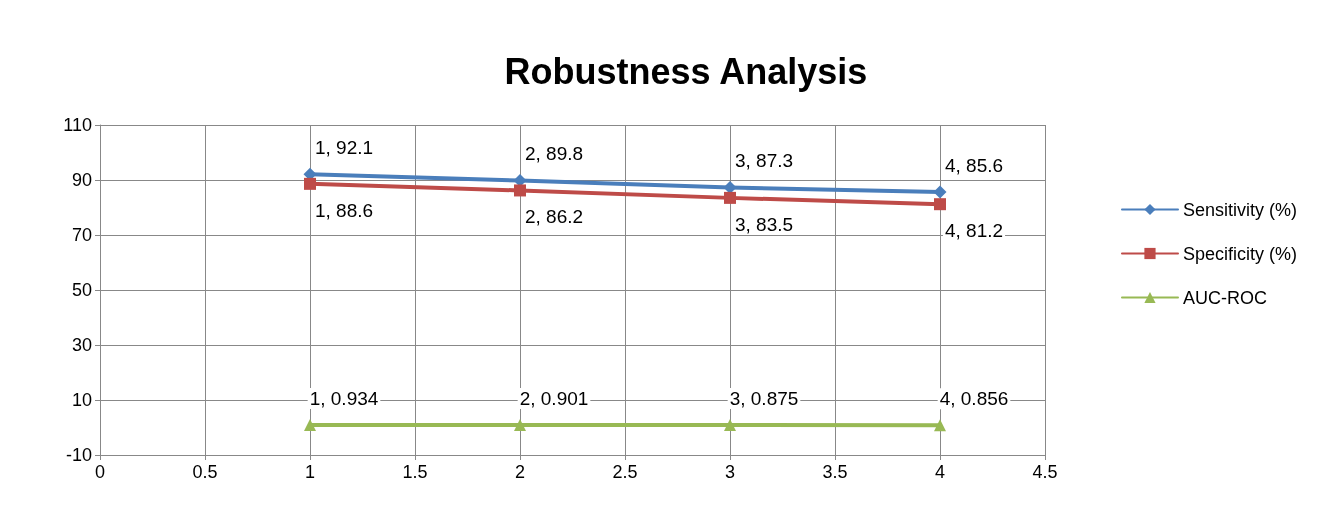 The image size is (1328, 507). Describe the element at coordinates (764, 224) in the screenshot. I see `data-label: 3, 83.5` at that location.